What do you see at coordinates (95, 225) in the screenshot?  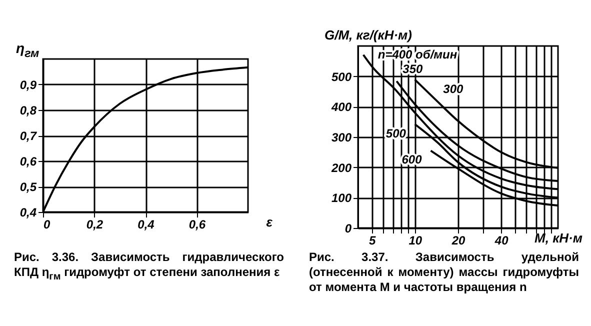 I see `x-tick-label: 0,2` at bounding box center [95, 225].